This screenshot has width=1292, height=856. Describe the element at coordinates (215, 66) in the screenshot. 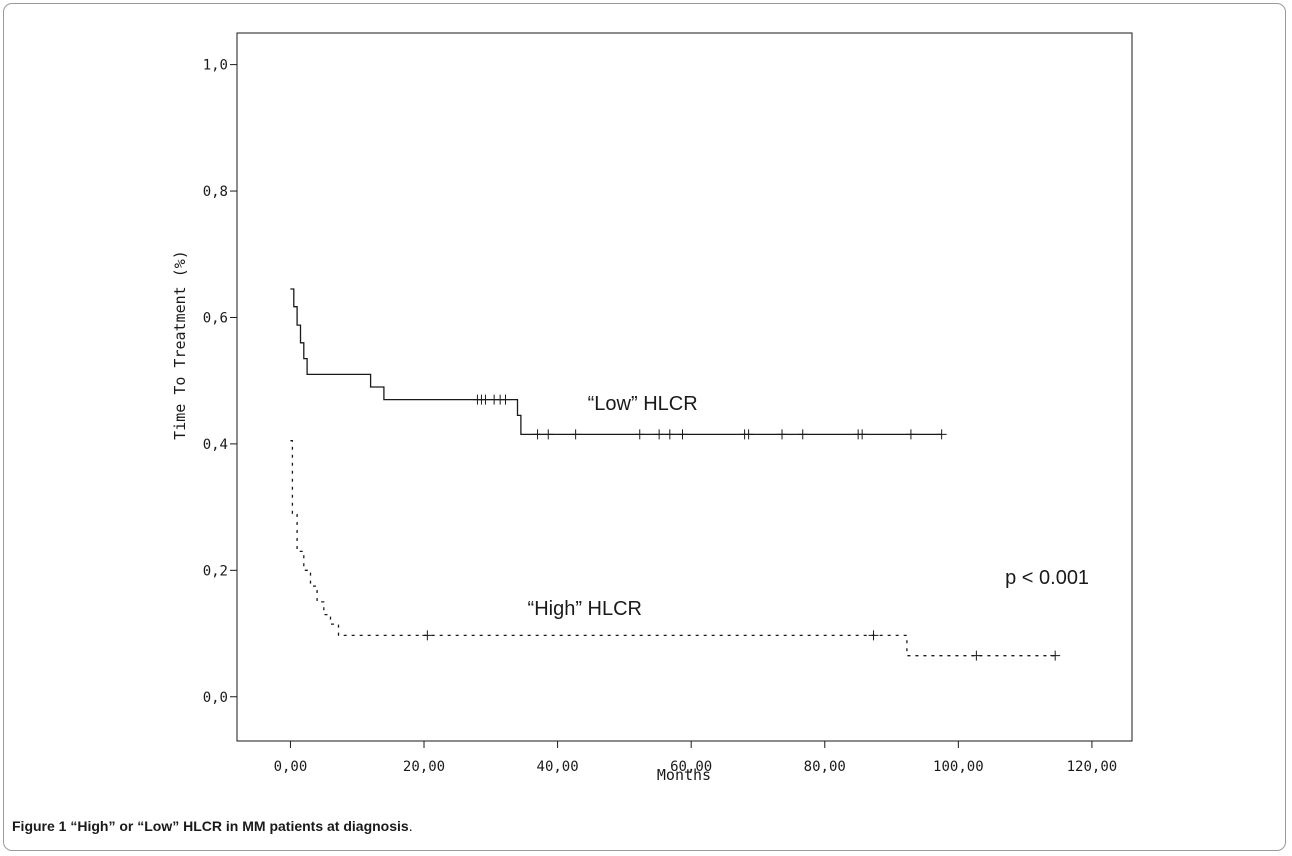

I see `y-tick-label: 1,0` at that location.